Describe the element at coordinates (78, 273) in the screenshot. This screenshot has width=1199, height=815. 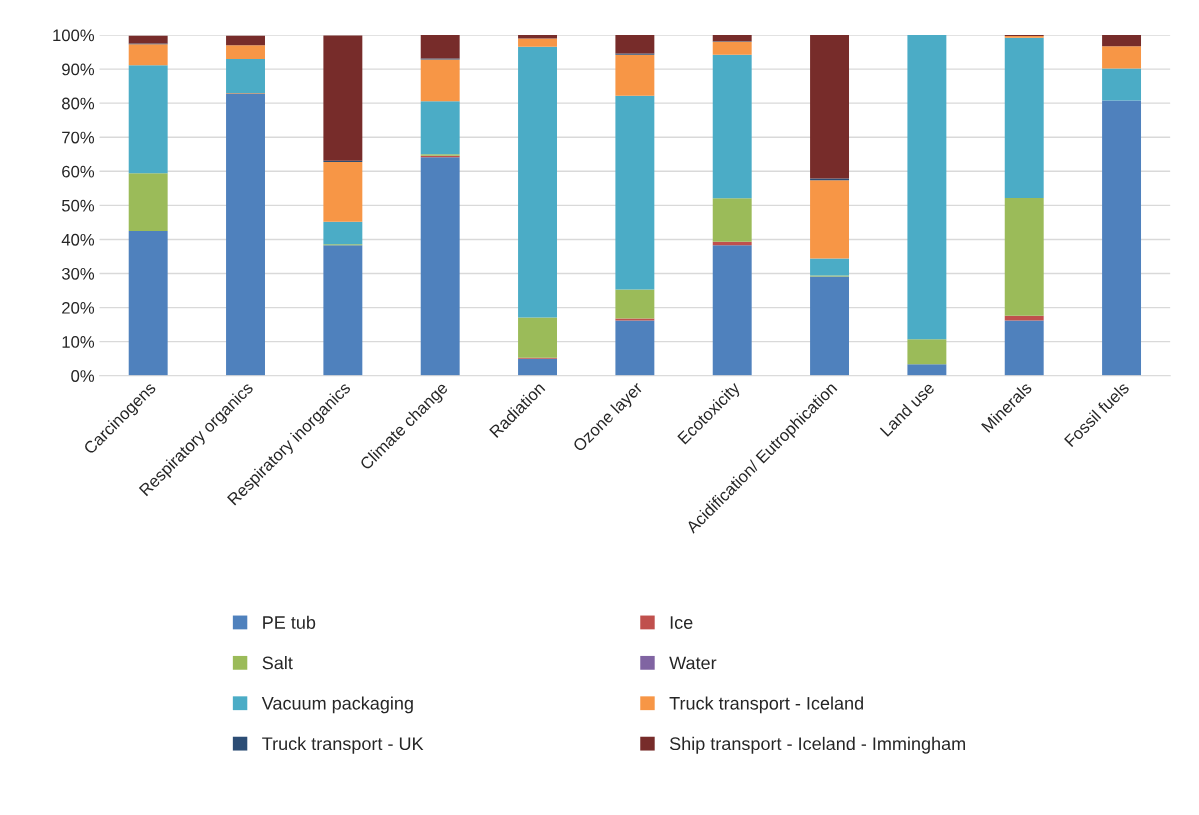
I see `y-tick-label: 30%` at that location.